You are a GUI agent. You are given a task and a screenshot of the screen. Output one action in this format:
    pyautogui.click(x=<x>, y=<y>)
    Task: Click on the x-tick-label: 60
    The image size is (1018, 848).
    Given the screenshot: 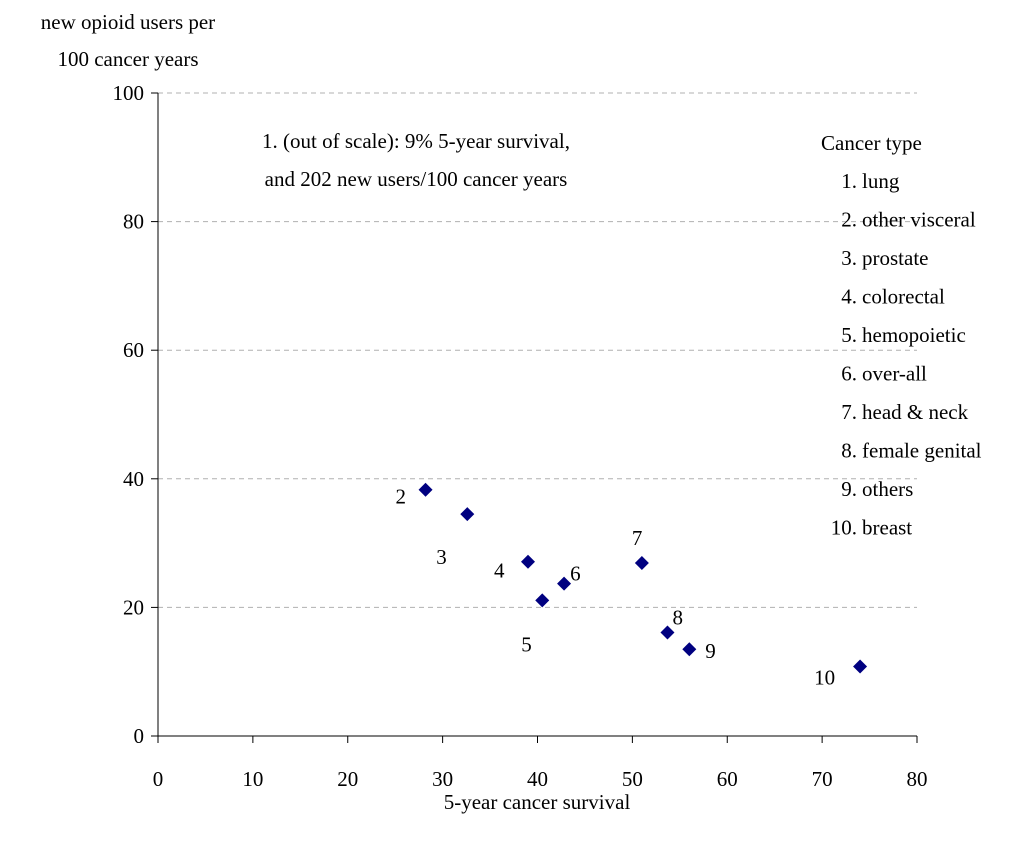 What is the action you would take?
    pyautogui.click(x=727, y=779)
    